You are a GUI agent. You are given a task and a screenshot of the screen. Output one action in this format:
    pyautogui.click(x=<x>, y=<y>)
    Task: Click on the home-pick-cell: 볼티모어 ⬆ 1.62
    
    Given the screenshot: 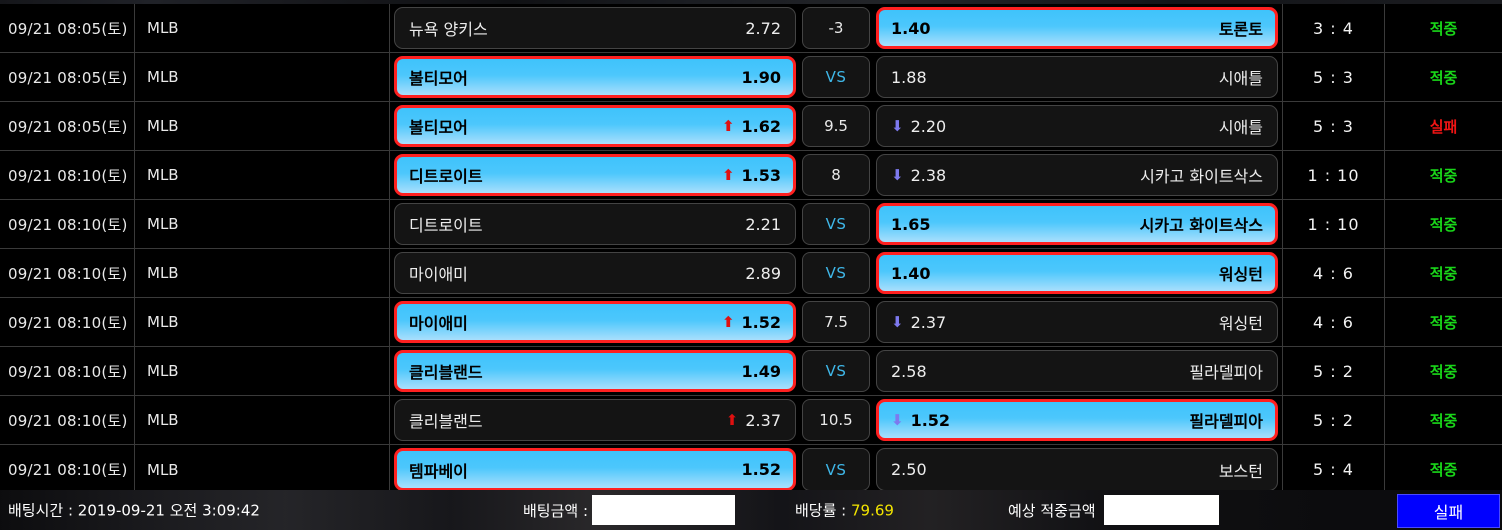 What is the action you would take?
    pyautogui.click(x=595, y=126)
    